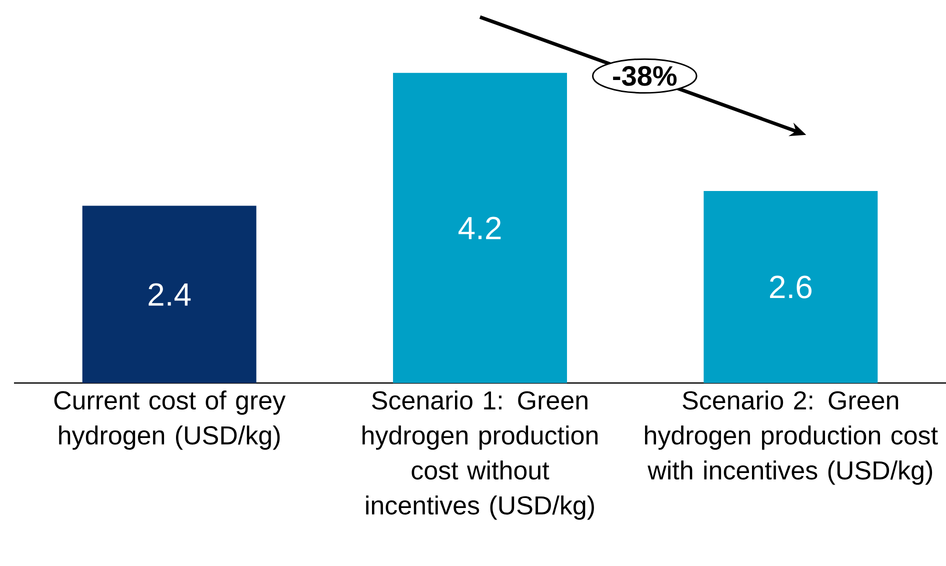  I want to click on annotation: -38%, so click(645, 76).